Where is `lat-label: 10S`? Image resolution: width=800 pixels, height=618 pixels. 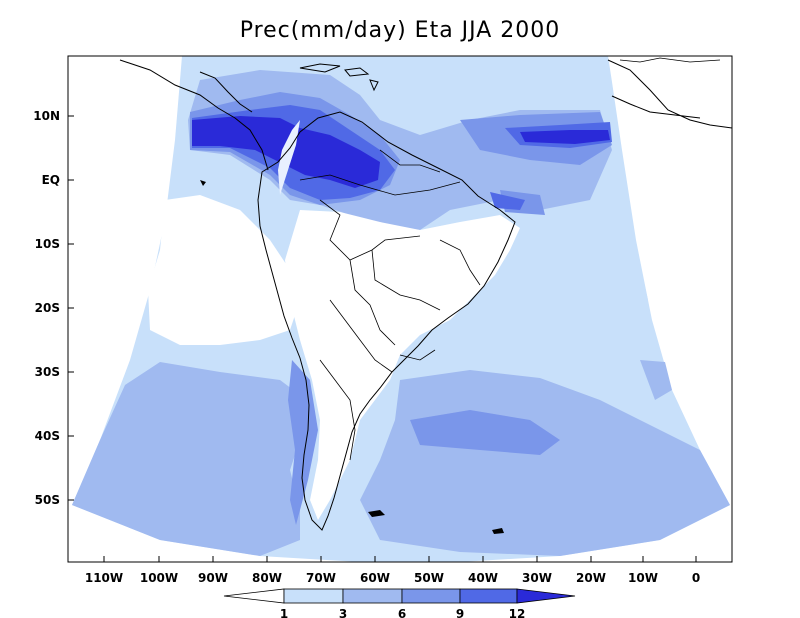
lat-label: 10S is located at coordinates (47, 244).